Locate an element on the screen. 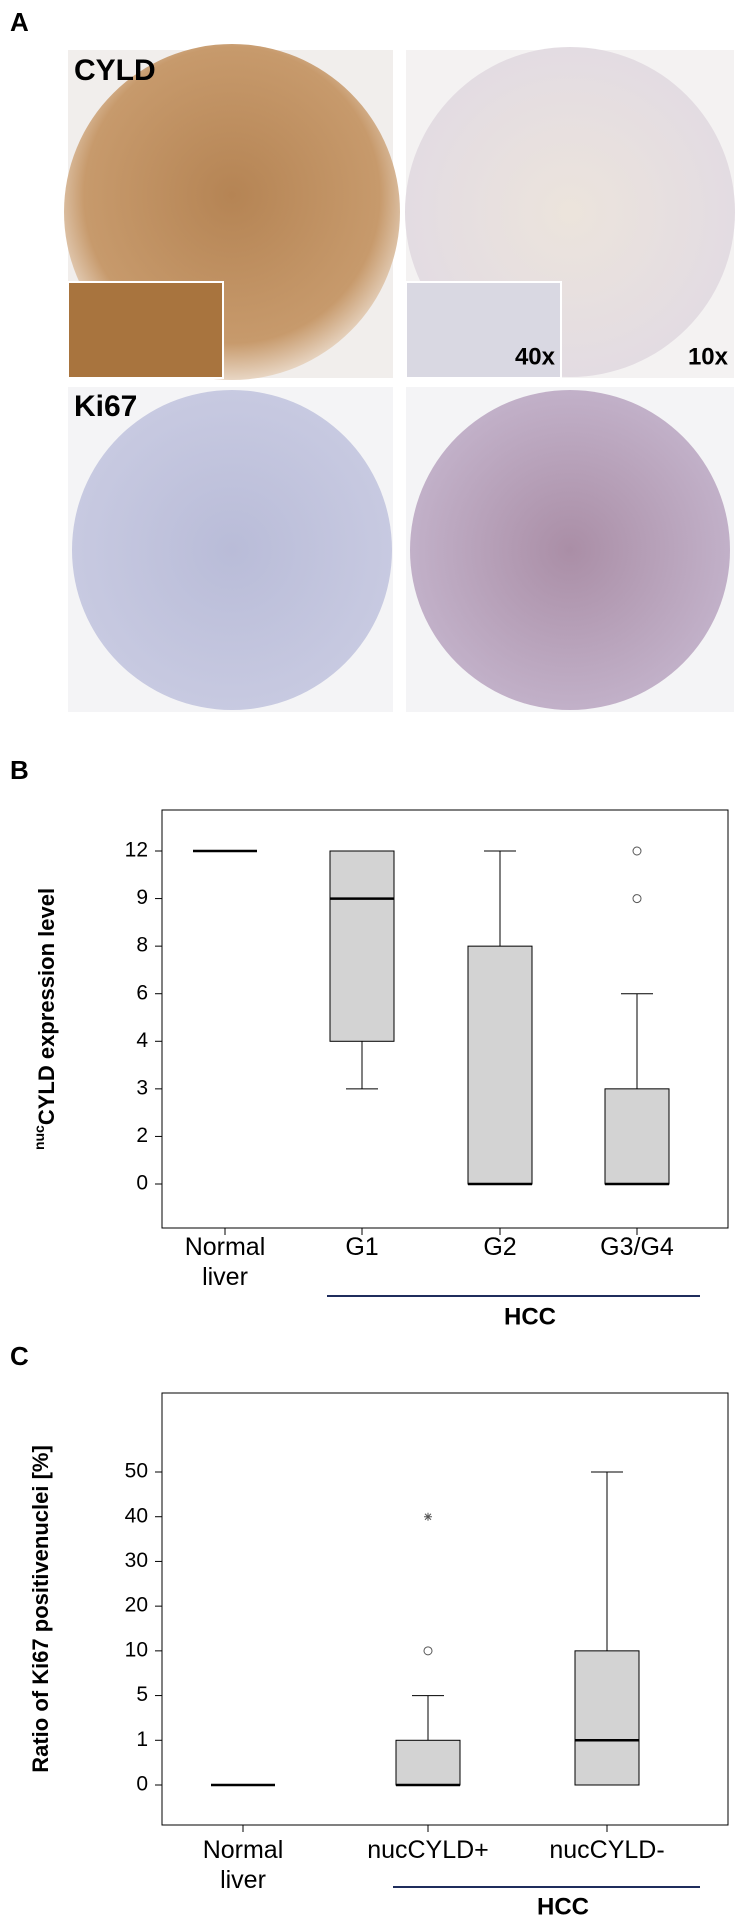 The image size is (739, 1922). y-tick-label: 12 is located at coordinates (136, 850).